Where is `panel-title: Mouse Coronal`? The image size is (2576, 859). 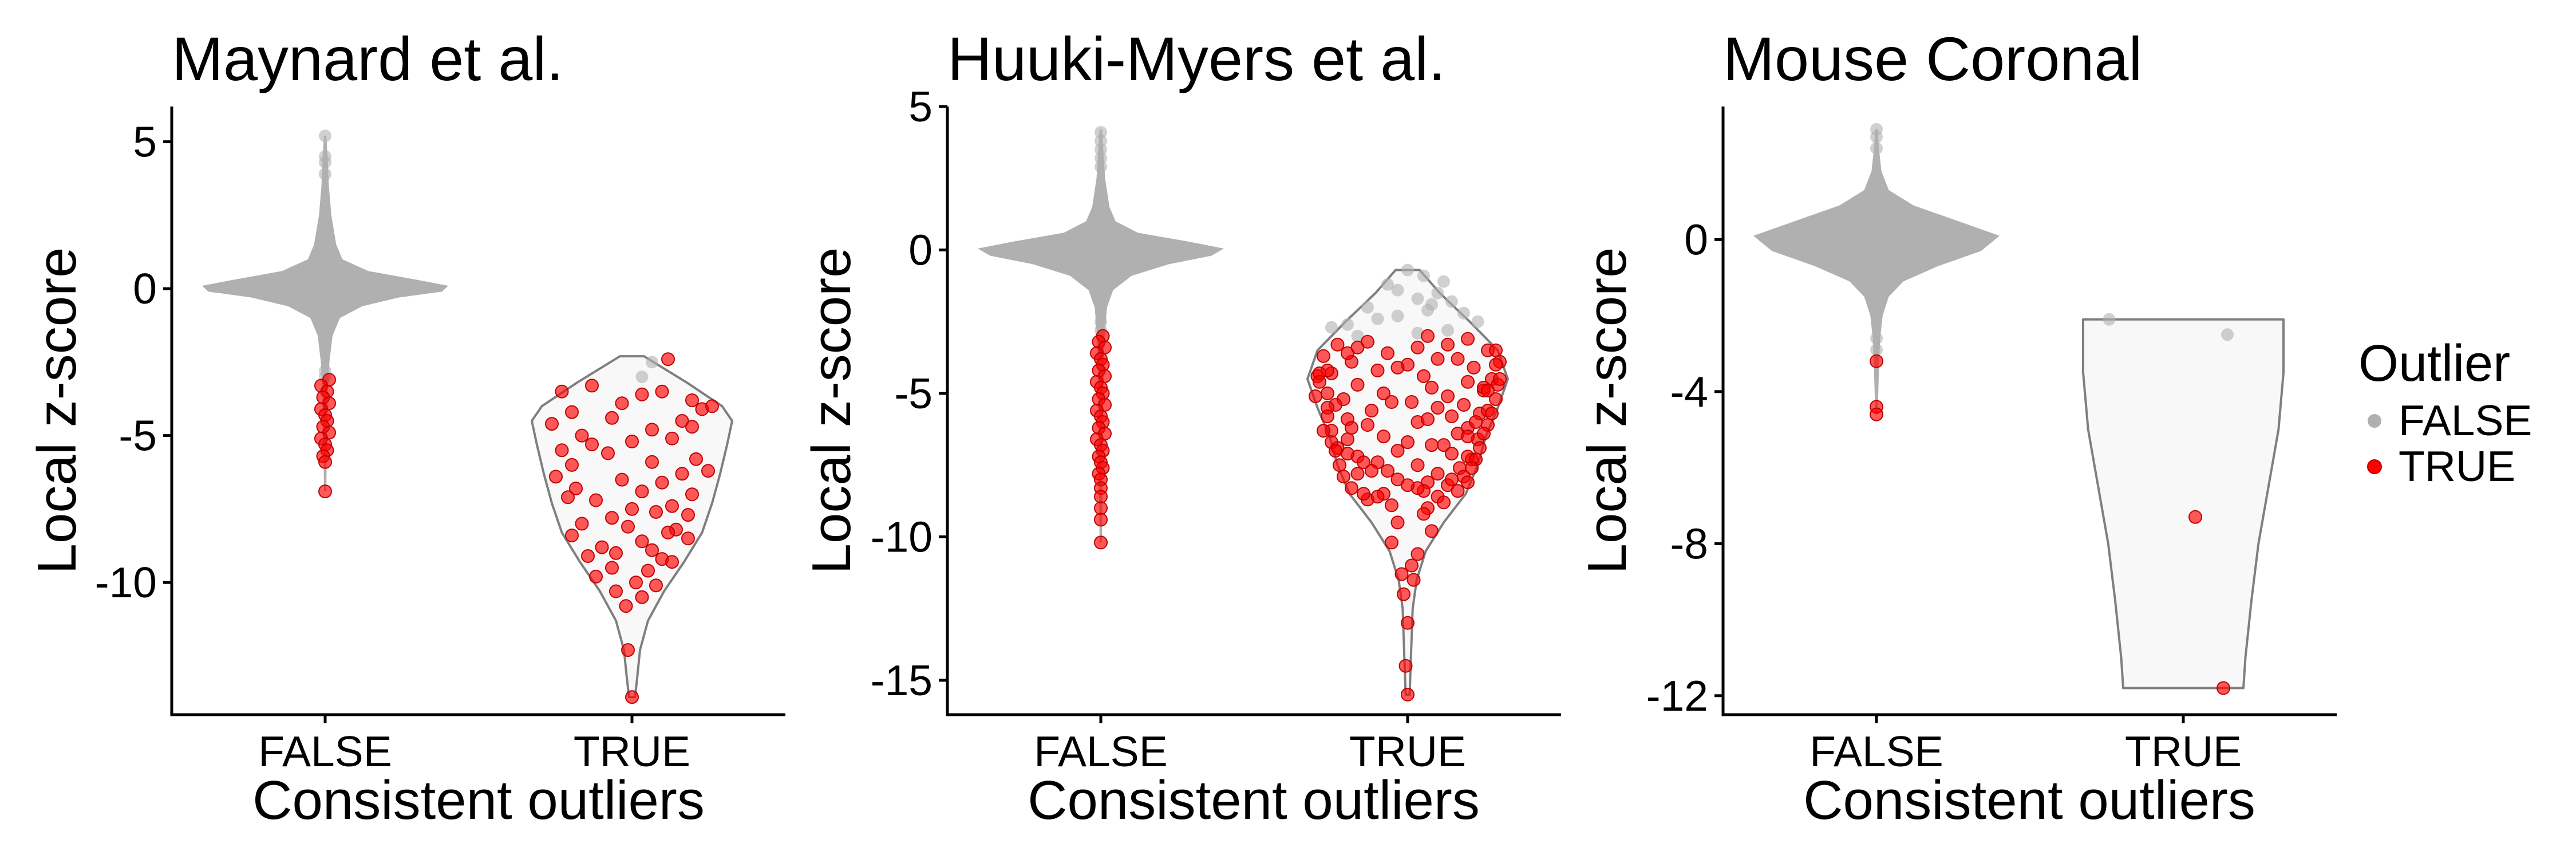 panel-title: Mouse Coronal is located at coordinates (1932, 58).